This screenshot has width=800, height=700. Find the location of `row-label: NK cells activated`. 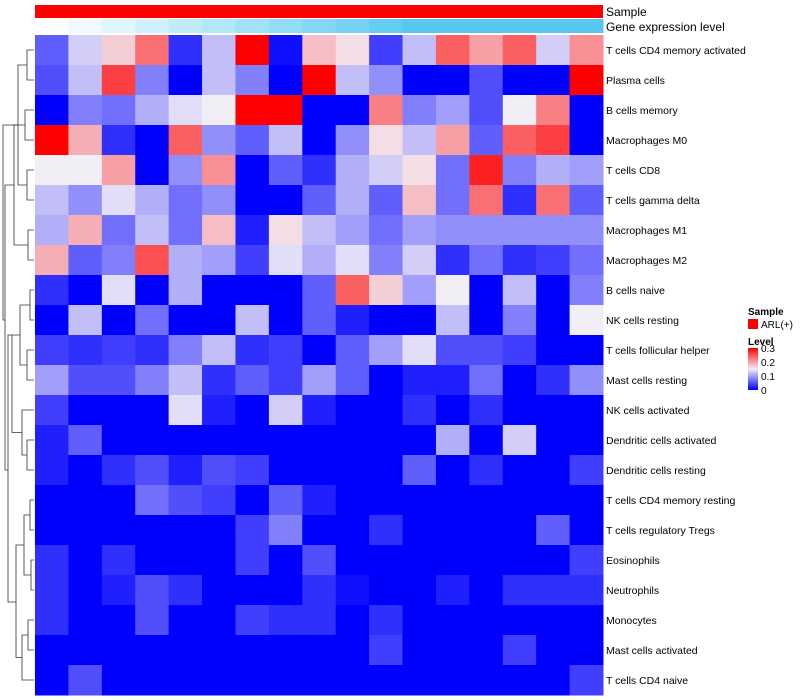

row-label: NK cells activated is located at coordinates (648, 411).